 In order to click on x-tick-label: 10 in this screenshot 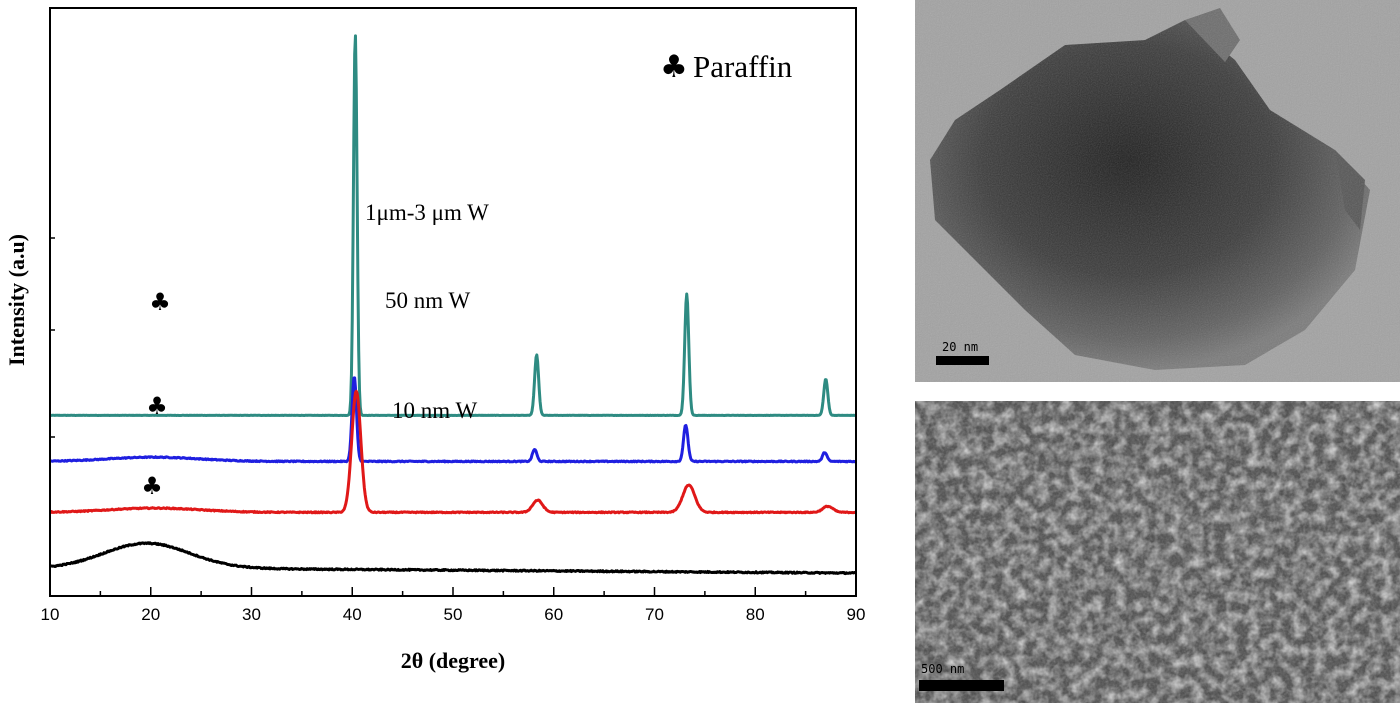, I will do `click(50, 614)`.